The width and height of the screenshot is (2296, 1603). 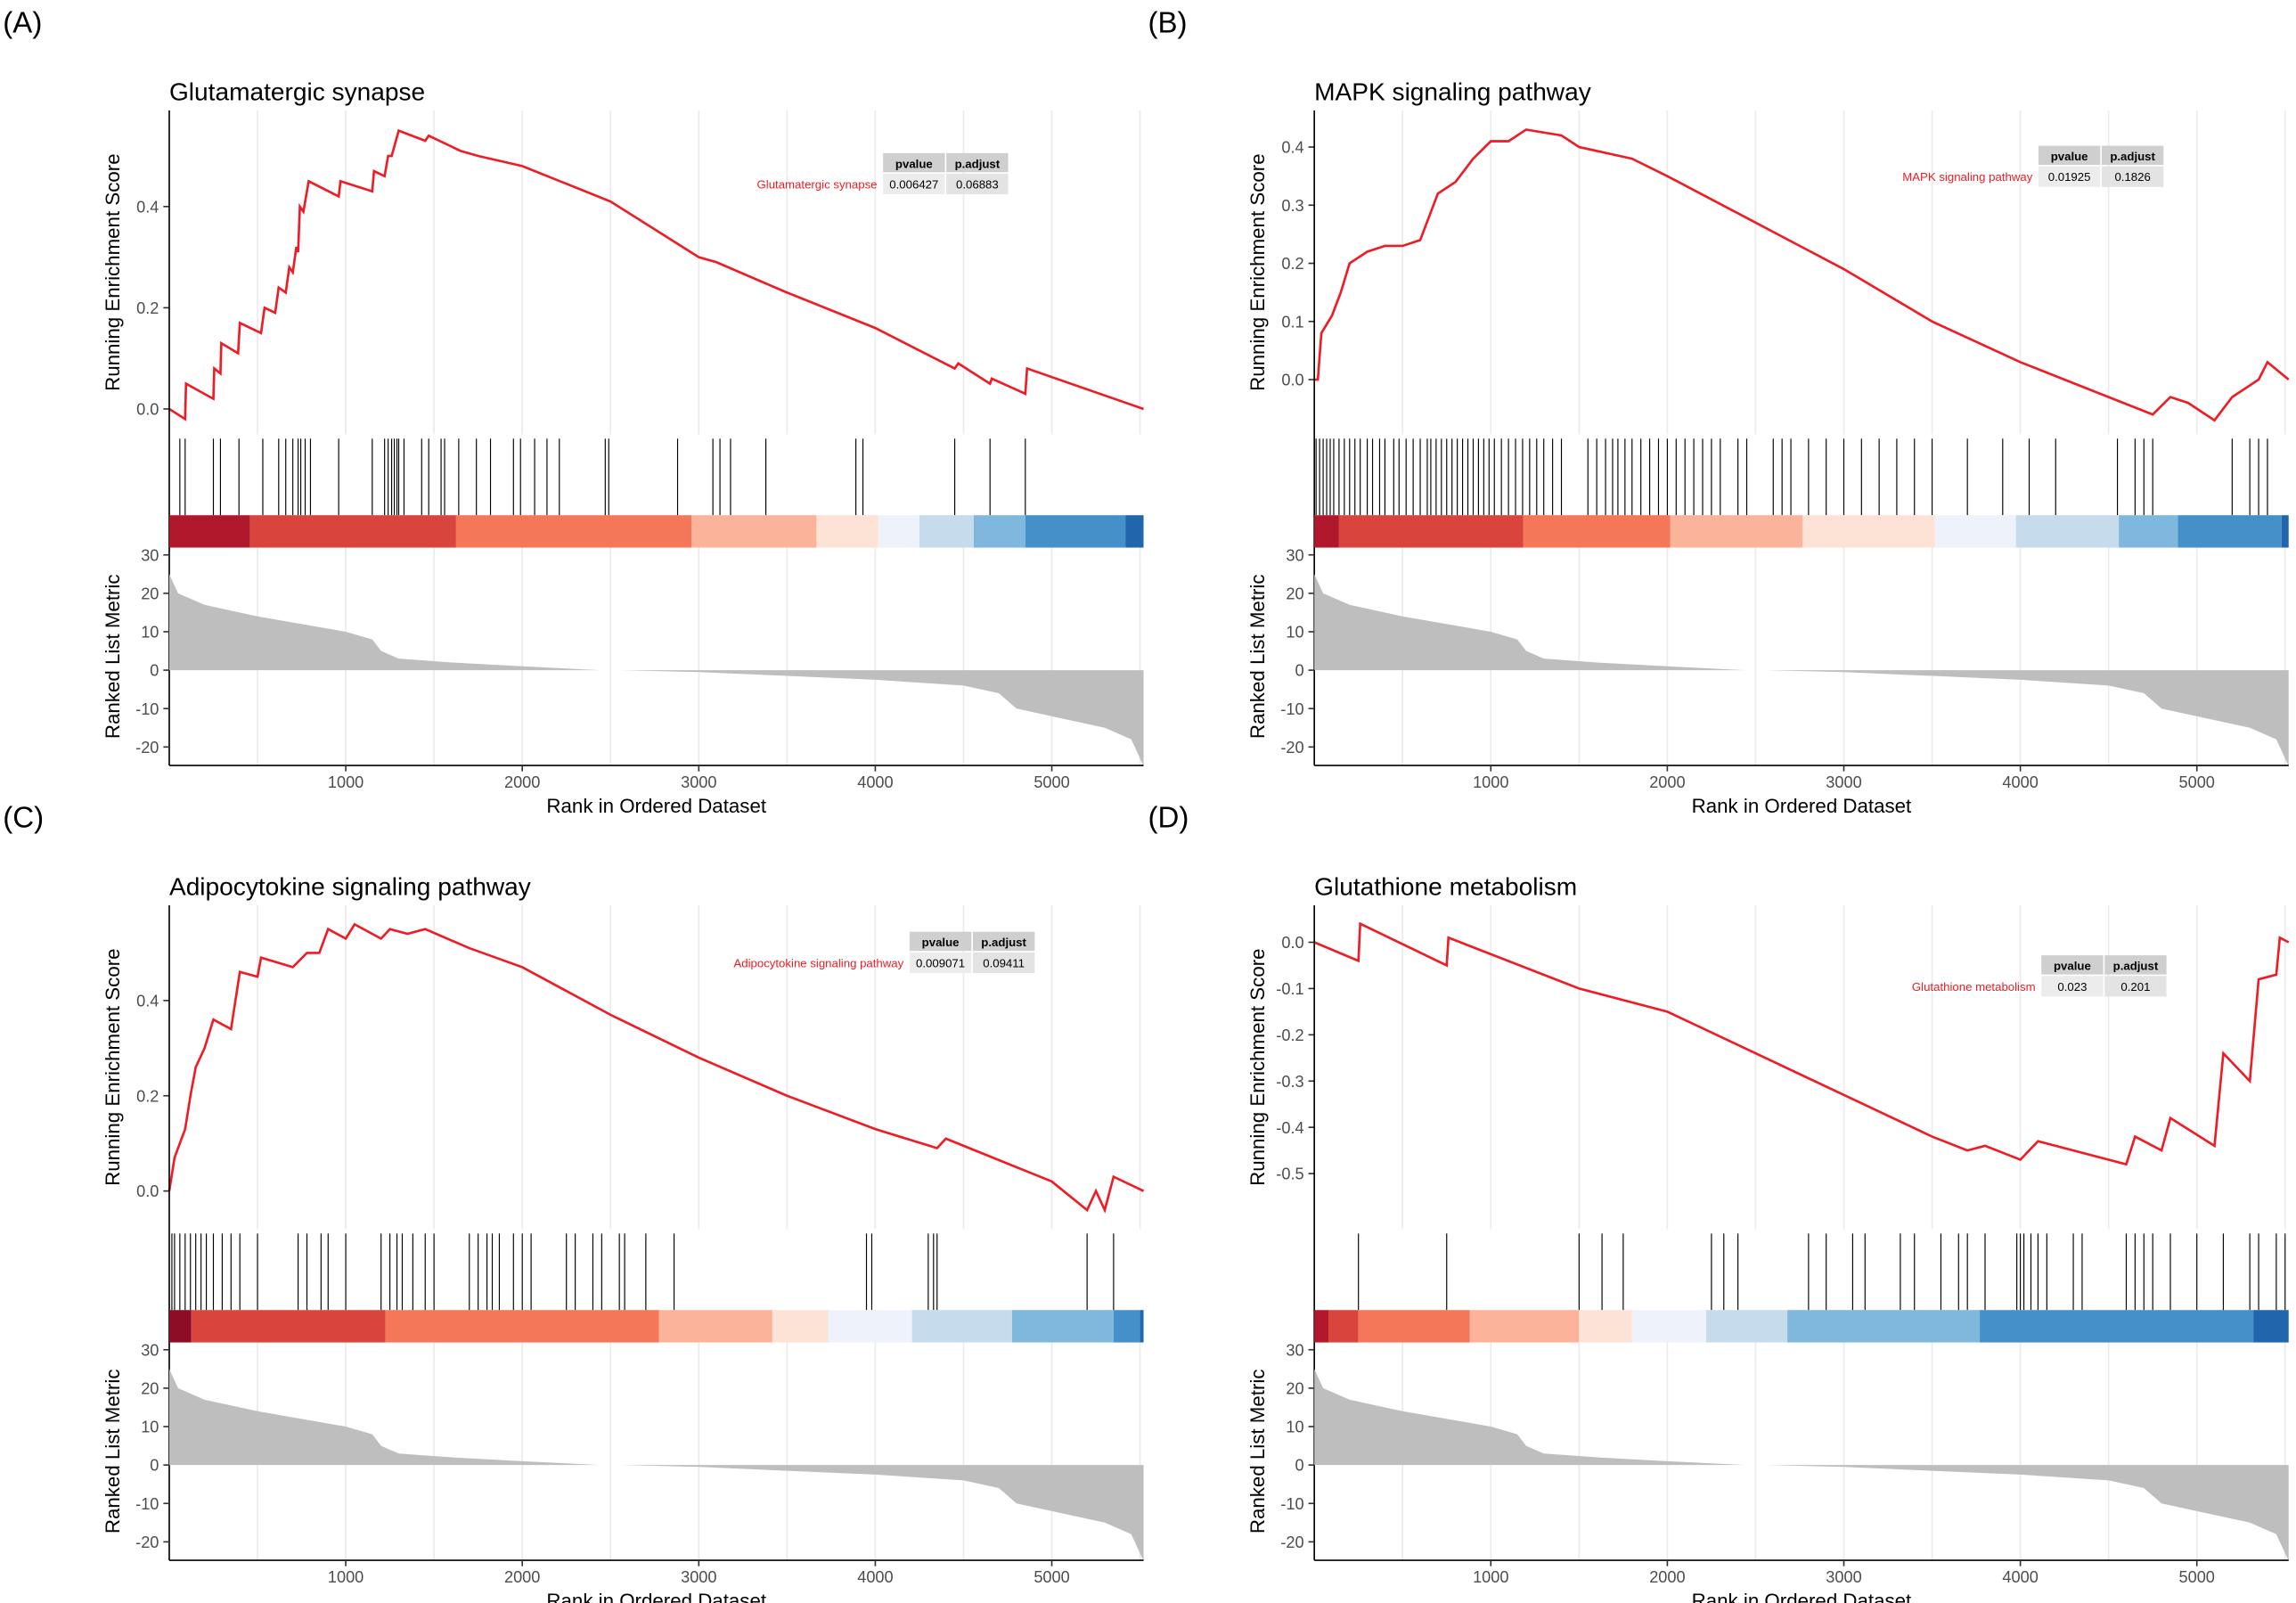 I want to click on y-tick-label: -0.5, so click(x=1289, y=1174).